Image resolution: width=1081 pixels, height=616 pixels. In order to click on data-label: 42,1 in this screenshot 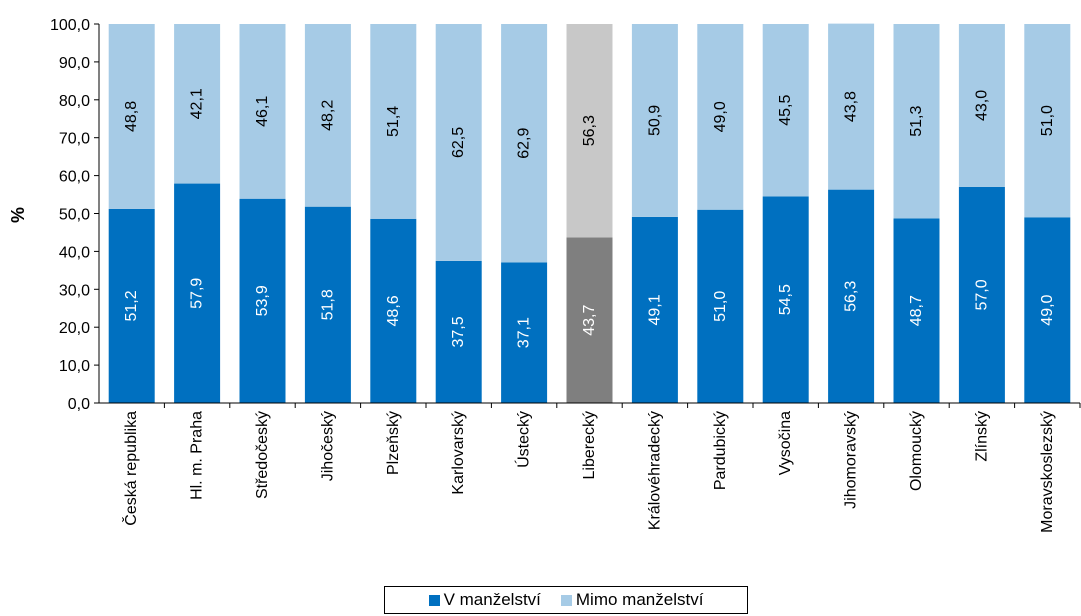, I will do `click(197, 103)`.